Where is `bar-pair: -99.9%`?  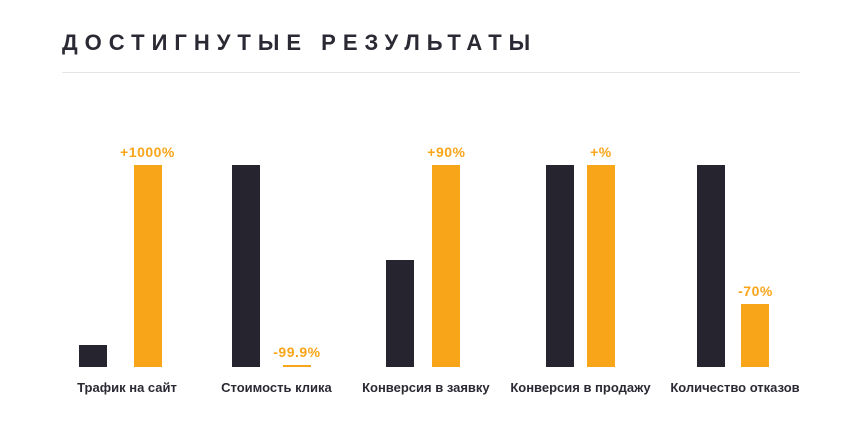 bar-pair: -99.9% is located at coordinates (276, 254).